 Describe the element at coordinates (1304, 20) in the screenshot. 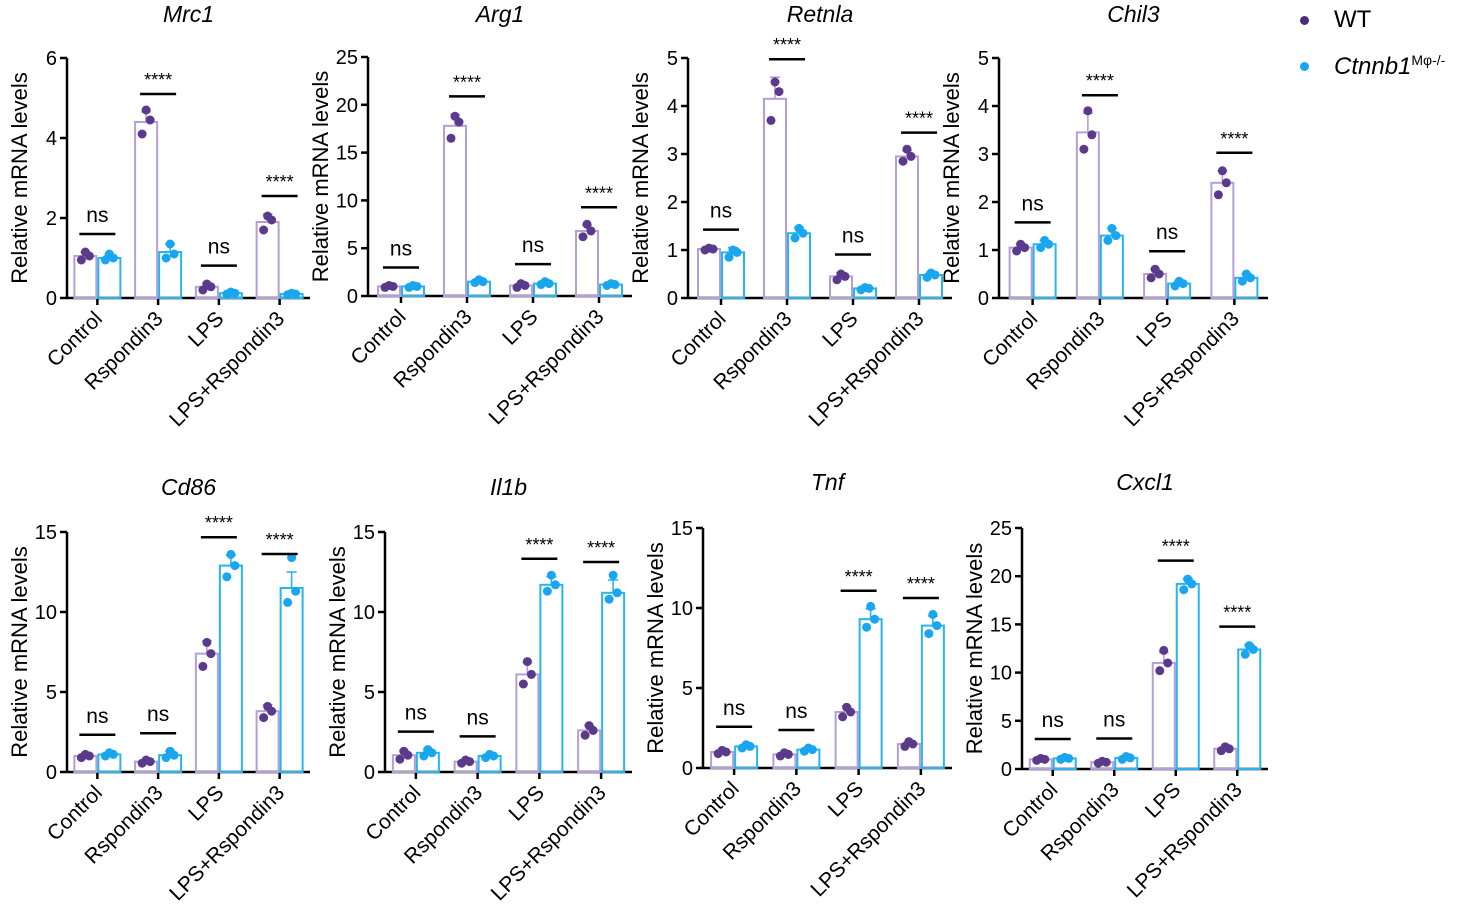

I see `wt-marker-icon` at that location.